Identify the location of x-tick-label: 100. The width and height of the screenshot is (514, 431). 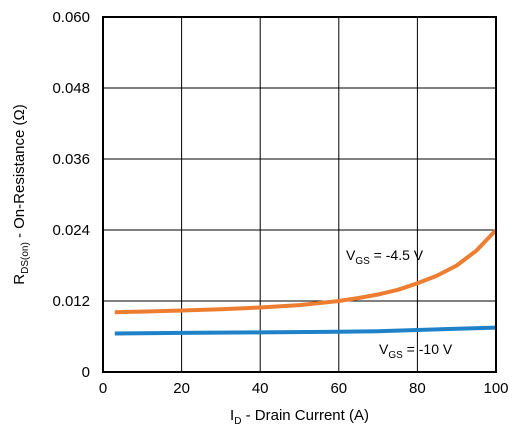
(495, 388).